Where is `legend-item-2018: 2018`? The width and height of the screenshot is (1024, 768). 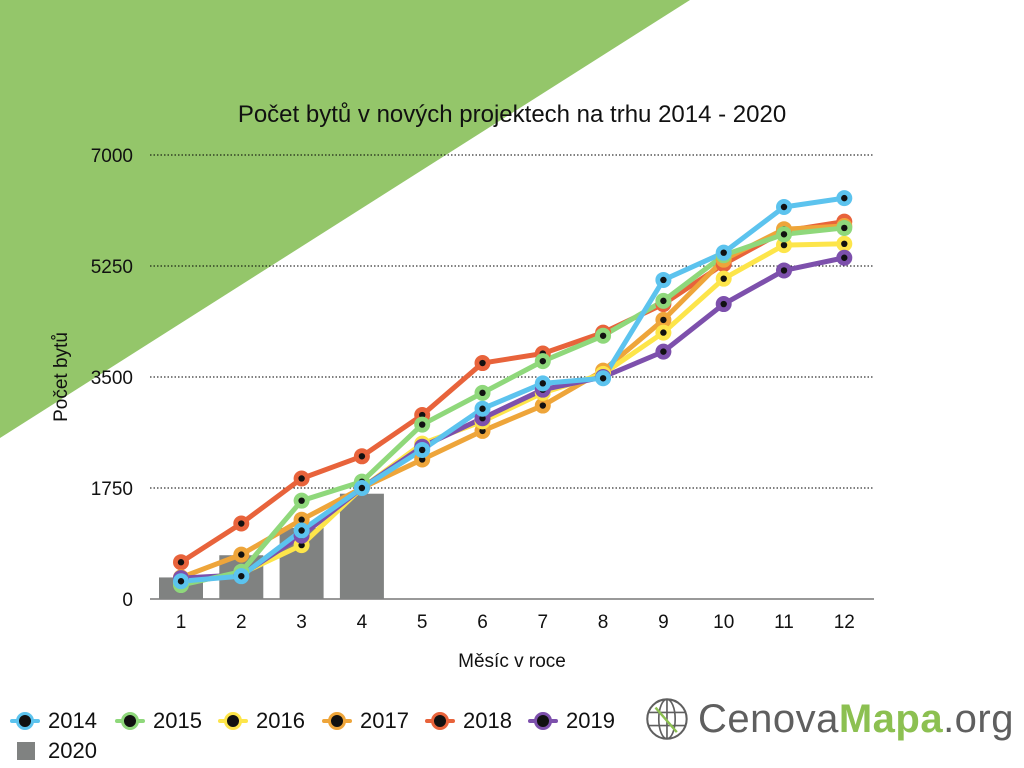
legend-item-2018: 2018 is located at coordinates (468, 721).